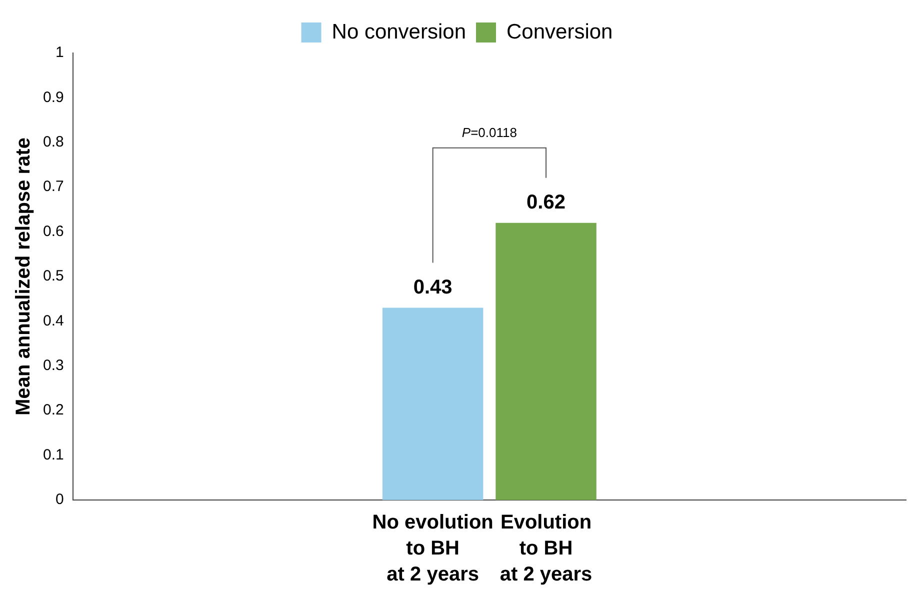 The height and width of the screenshot is (608, 917). Describe the element at coordinates (433, 549) in the screenshot. I see `x-tick-label: No evolution to BH at 2 years` at that location.